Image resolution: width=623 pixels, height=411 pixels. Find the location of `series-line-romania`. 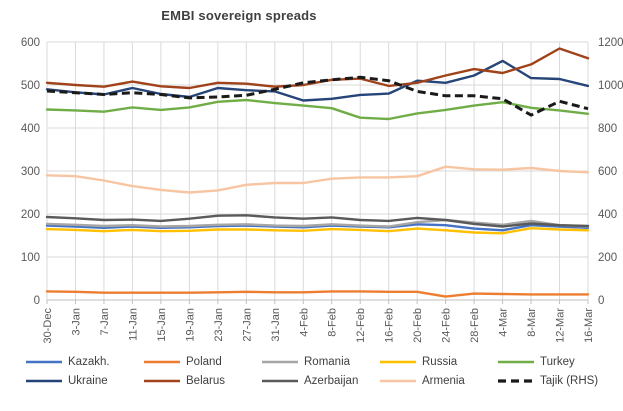

series-line-romania is located at coordinates (317, 223).